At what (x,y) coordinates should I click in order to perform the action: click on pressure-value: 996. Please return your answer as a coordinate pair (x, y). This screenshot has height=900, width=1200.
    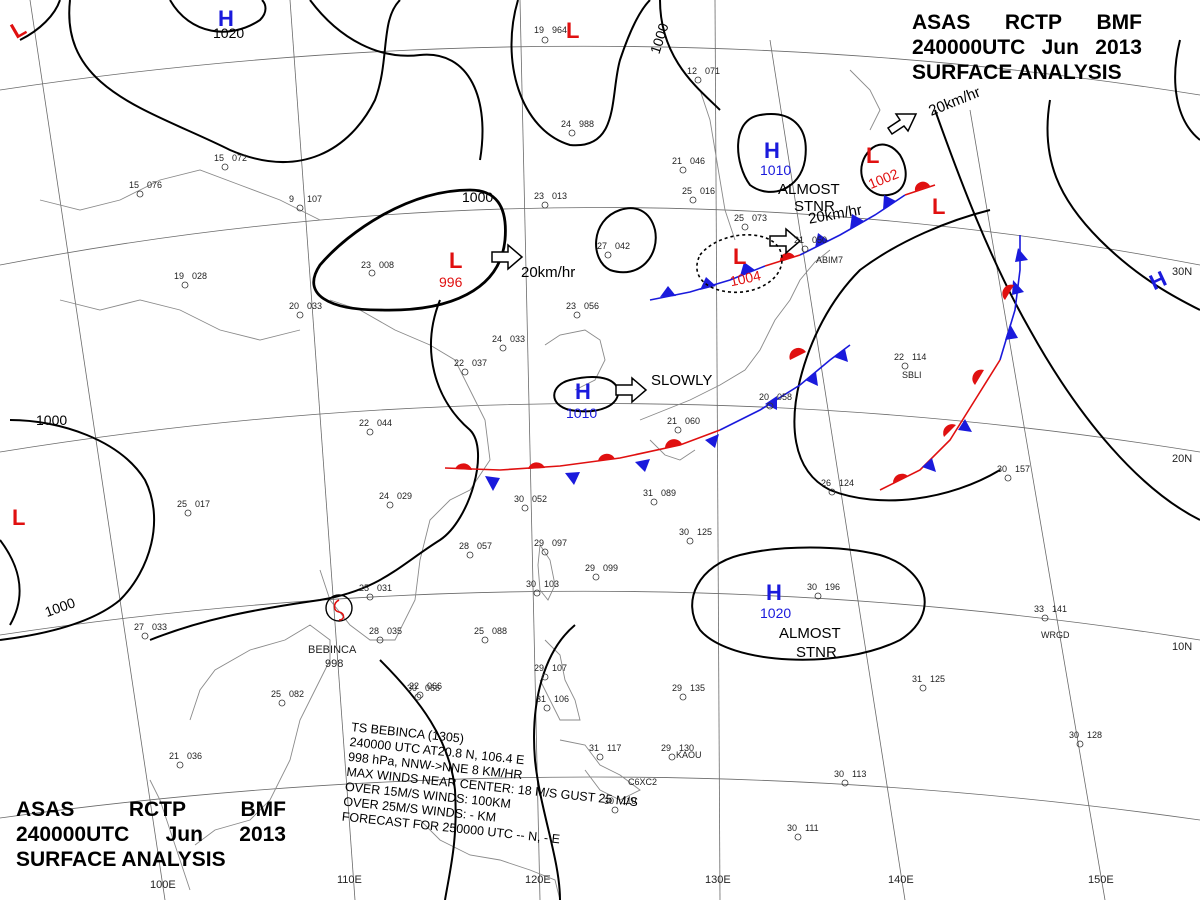
    Looking at the image, I should click on (451, 282).